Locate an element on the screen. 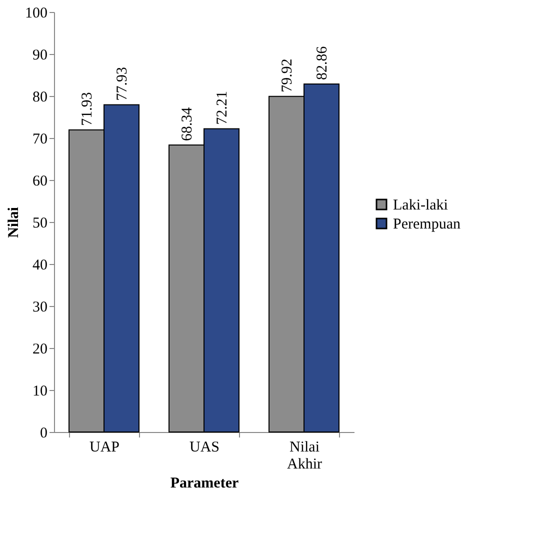  y-tick-label: 20 is located at coordinates (40, 350).